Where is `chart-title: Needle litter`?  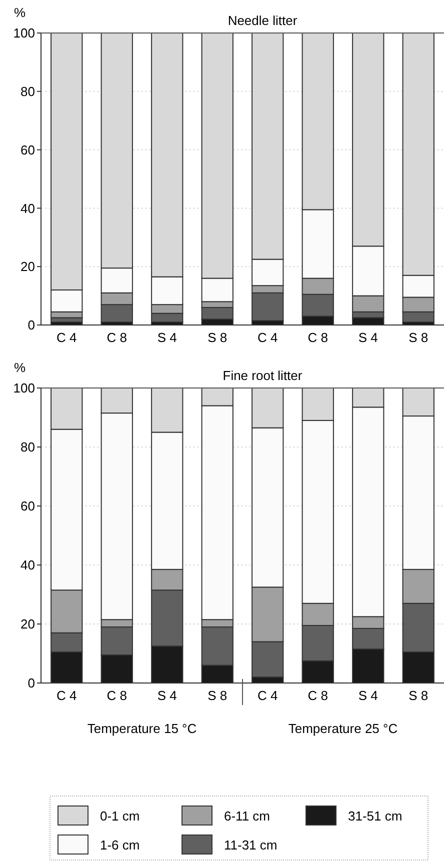
chart-title: Needle litter is located at coordinates (263, 20).